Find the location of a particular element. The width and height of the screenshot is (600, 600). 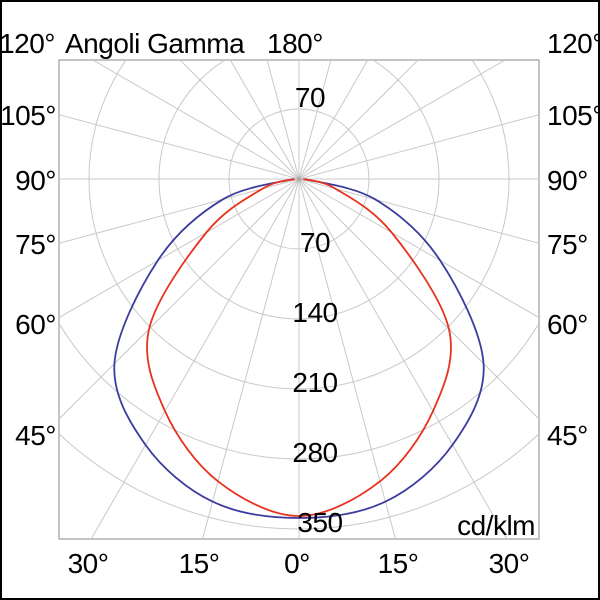

chart-title: Angoli Gamma is located at coordinates (155, 43).